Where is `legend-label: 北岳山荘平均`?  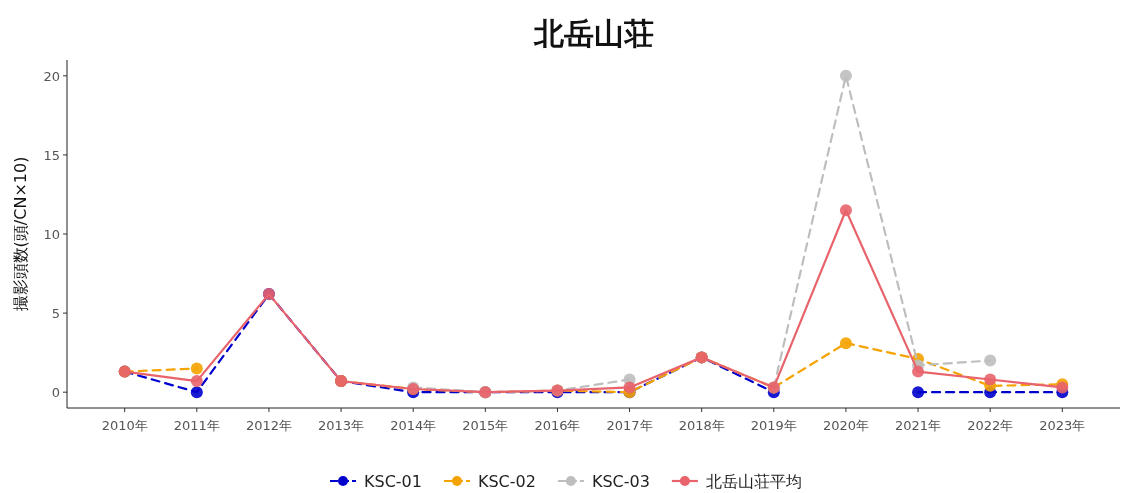 legend-label: 北岳山荘平均 is located at coordinates (753, 481).